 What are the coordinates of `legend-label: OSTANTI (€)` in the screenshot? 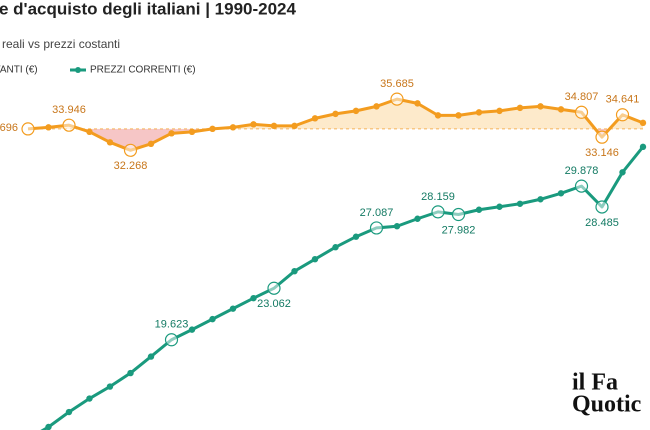 It's located at (19, 70).